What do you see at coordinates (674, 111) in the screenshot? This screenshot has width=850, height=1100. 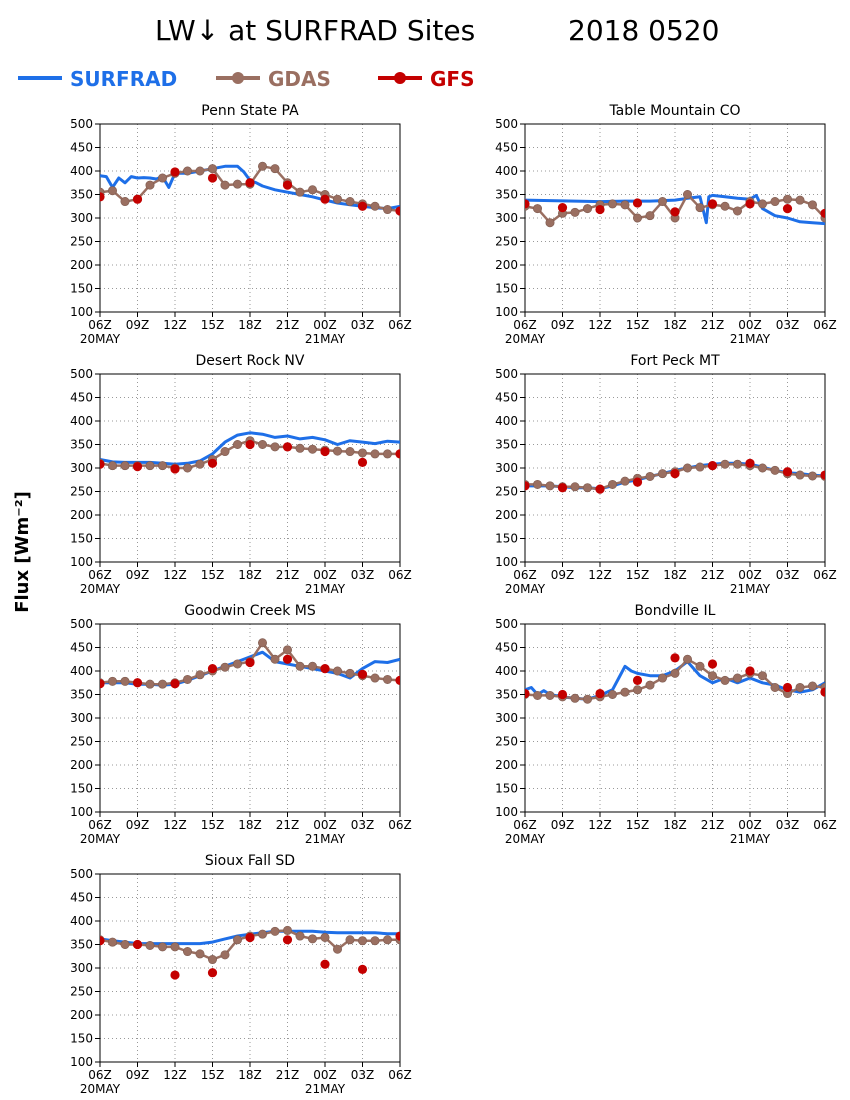 I see `panel-title: Table Mountain CO` at bounding box center [674, 111].